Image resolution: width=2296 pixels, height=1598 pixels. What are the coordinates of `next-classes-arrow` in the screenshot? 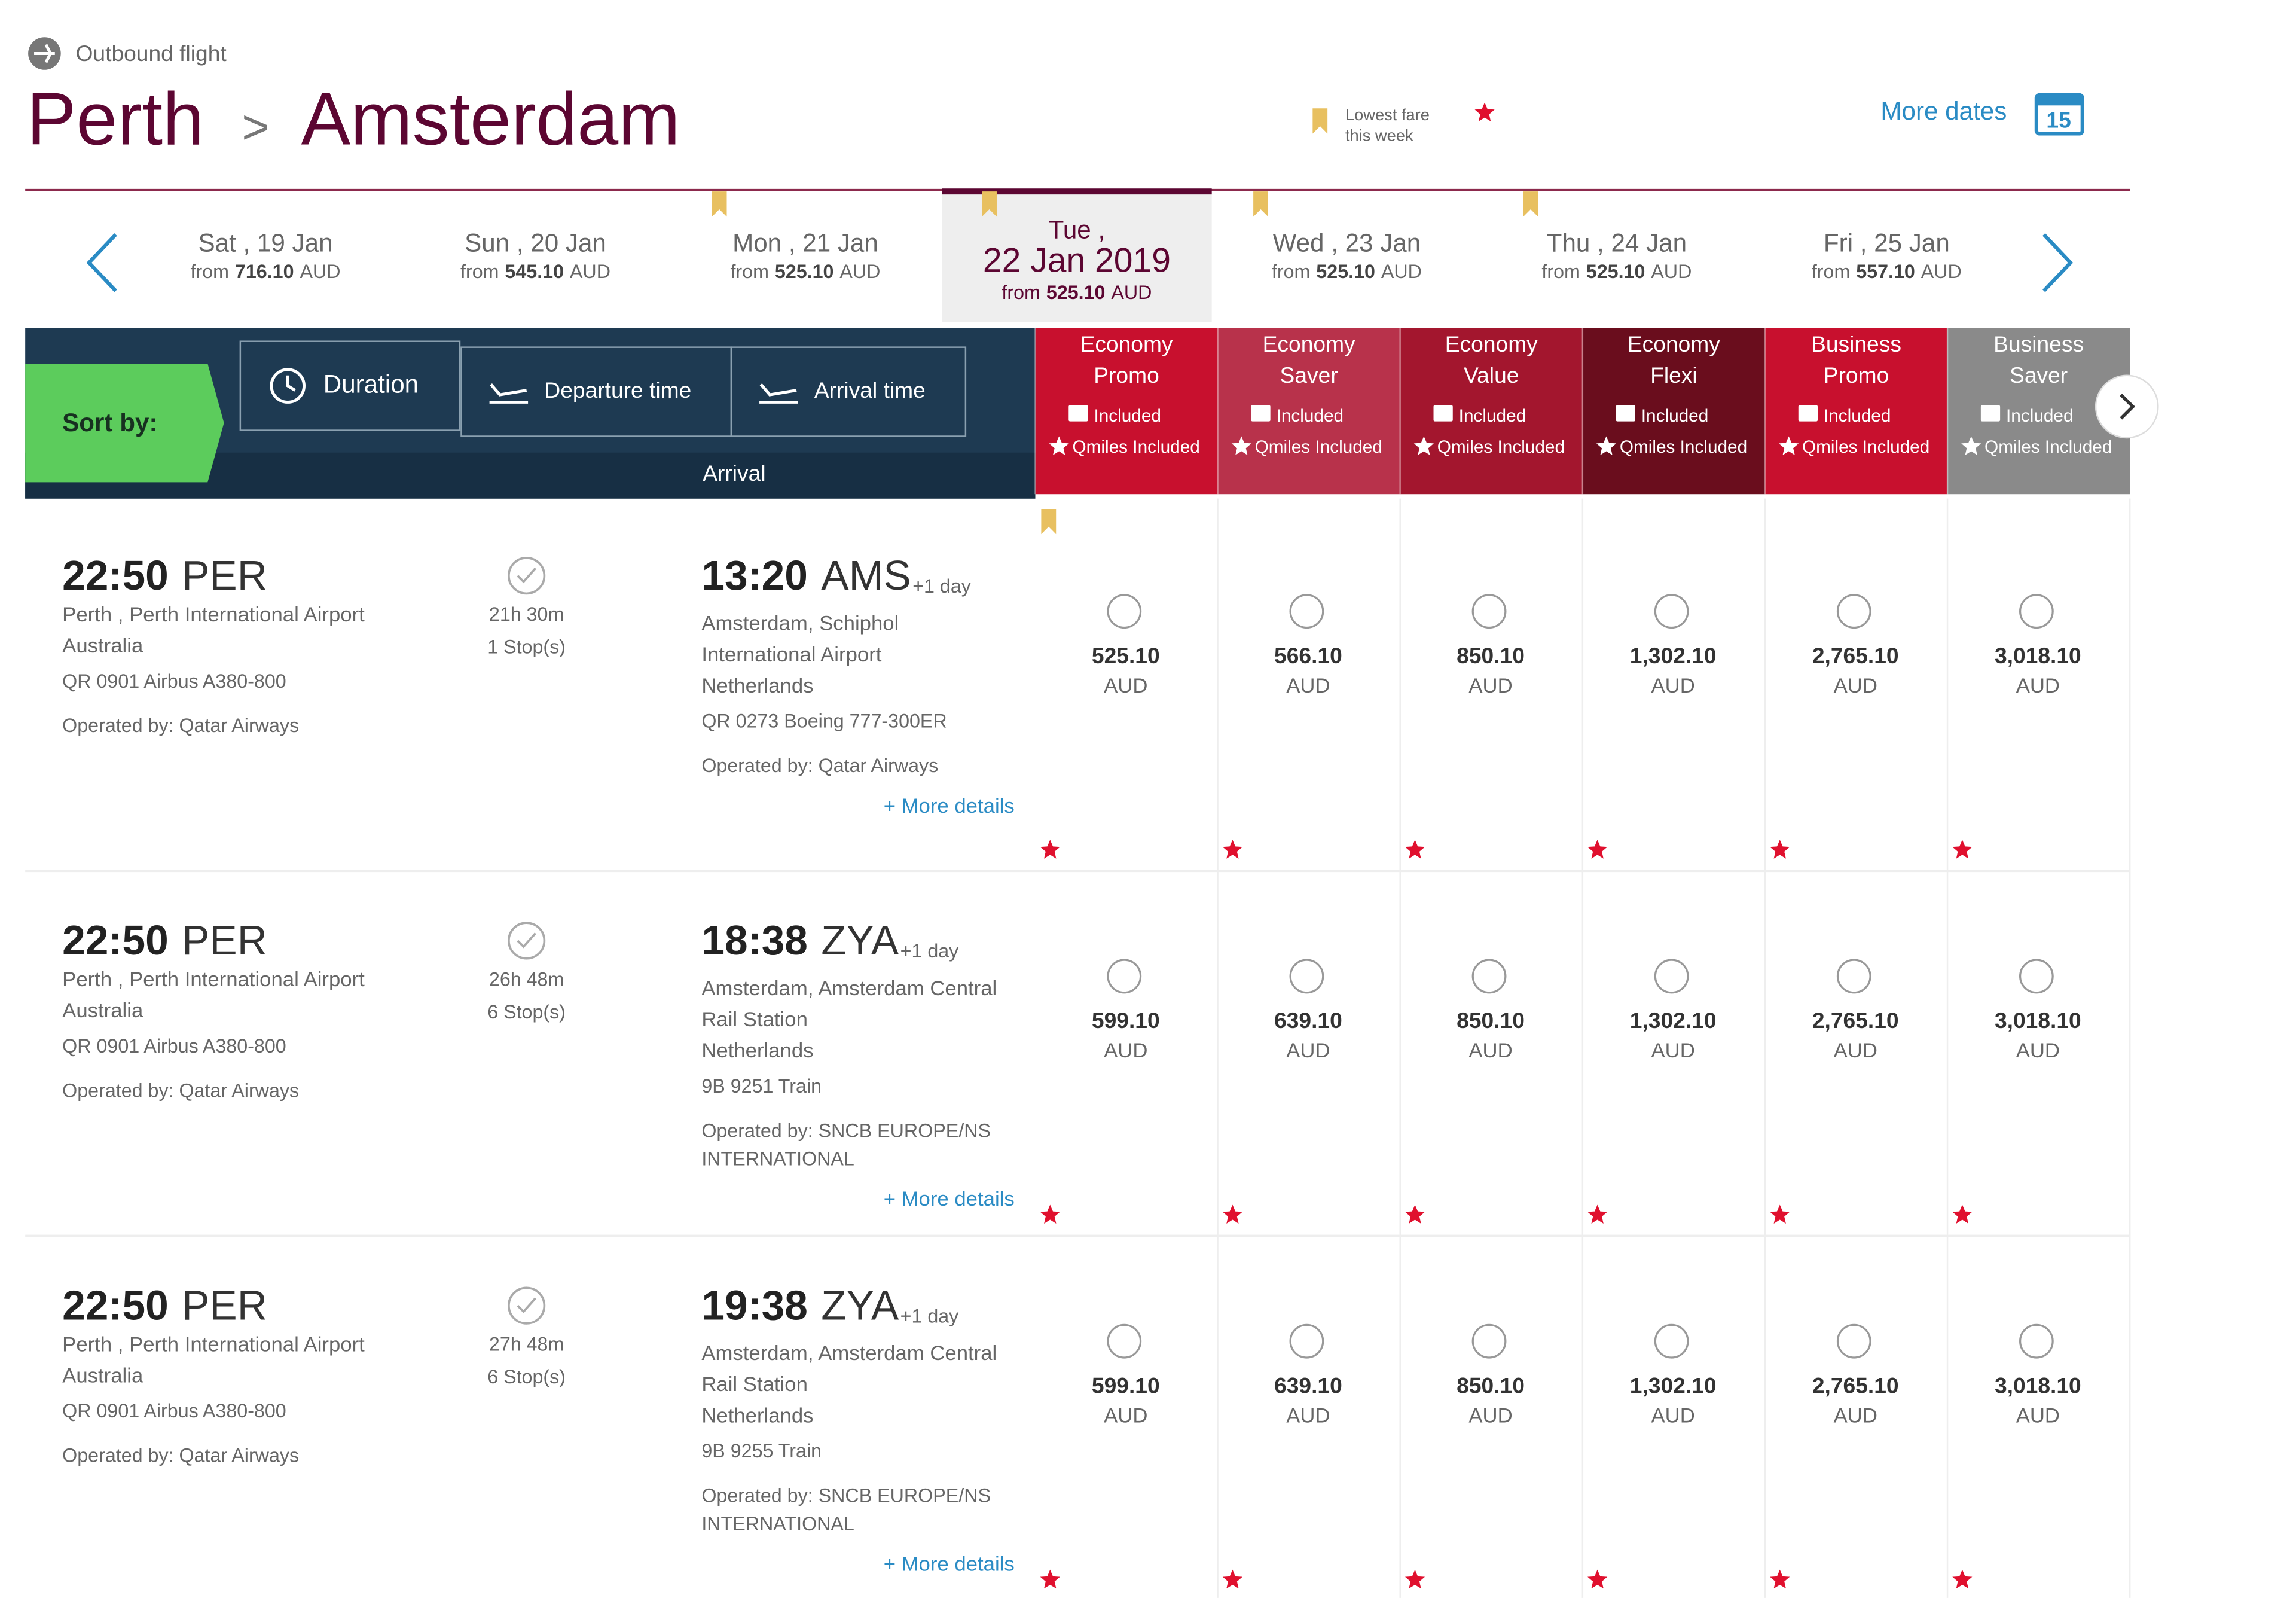 It's located at (2127, 407).